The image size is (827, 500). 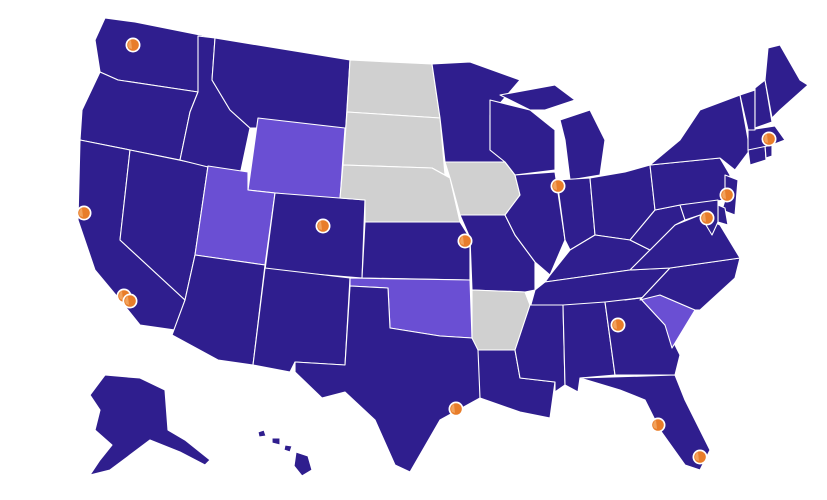 I want to click on state-tx, so click(x=387, y=379).